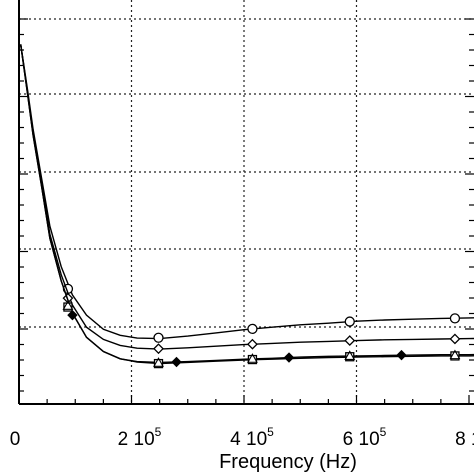  Describe the element at coordinates (261, 333) in the screenshot. I see `series-triangle` at that location.